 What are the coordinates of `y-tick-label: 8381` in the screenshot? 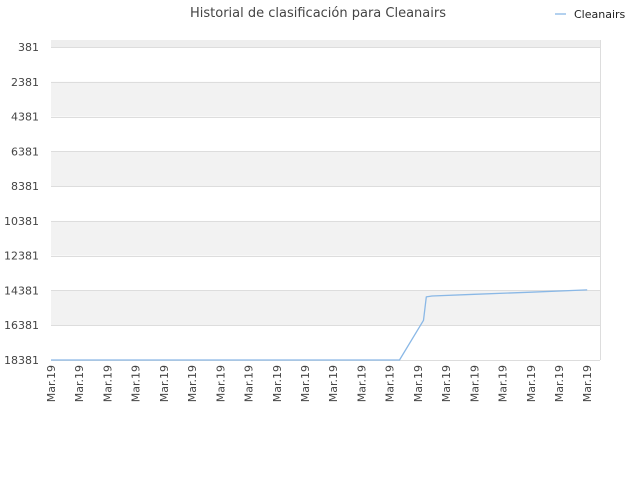 It's located at (25, 186).